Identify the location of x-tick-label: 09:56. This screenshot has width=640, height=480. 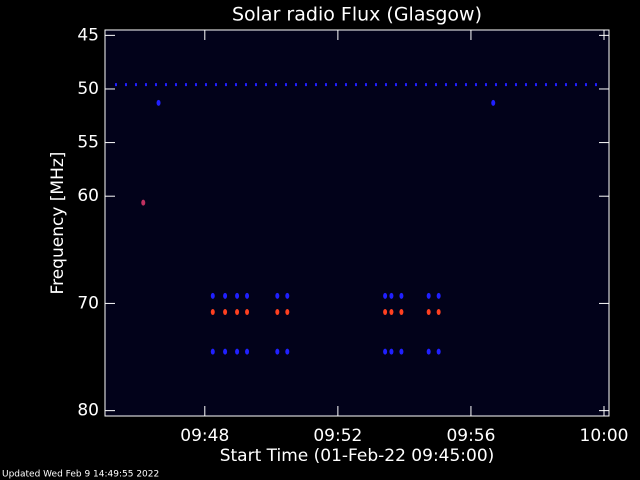
(470, 436).